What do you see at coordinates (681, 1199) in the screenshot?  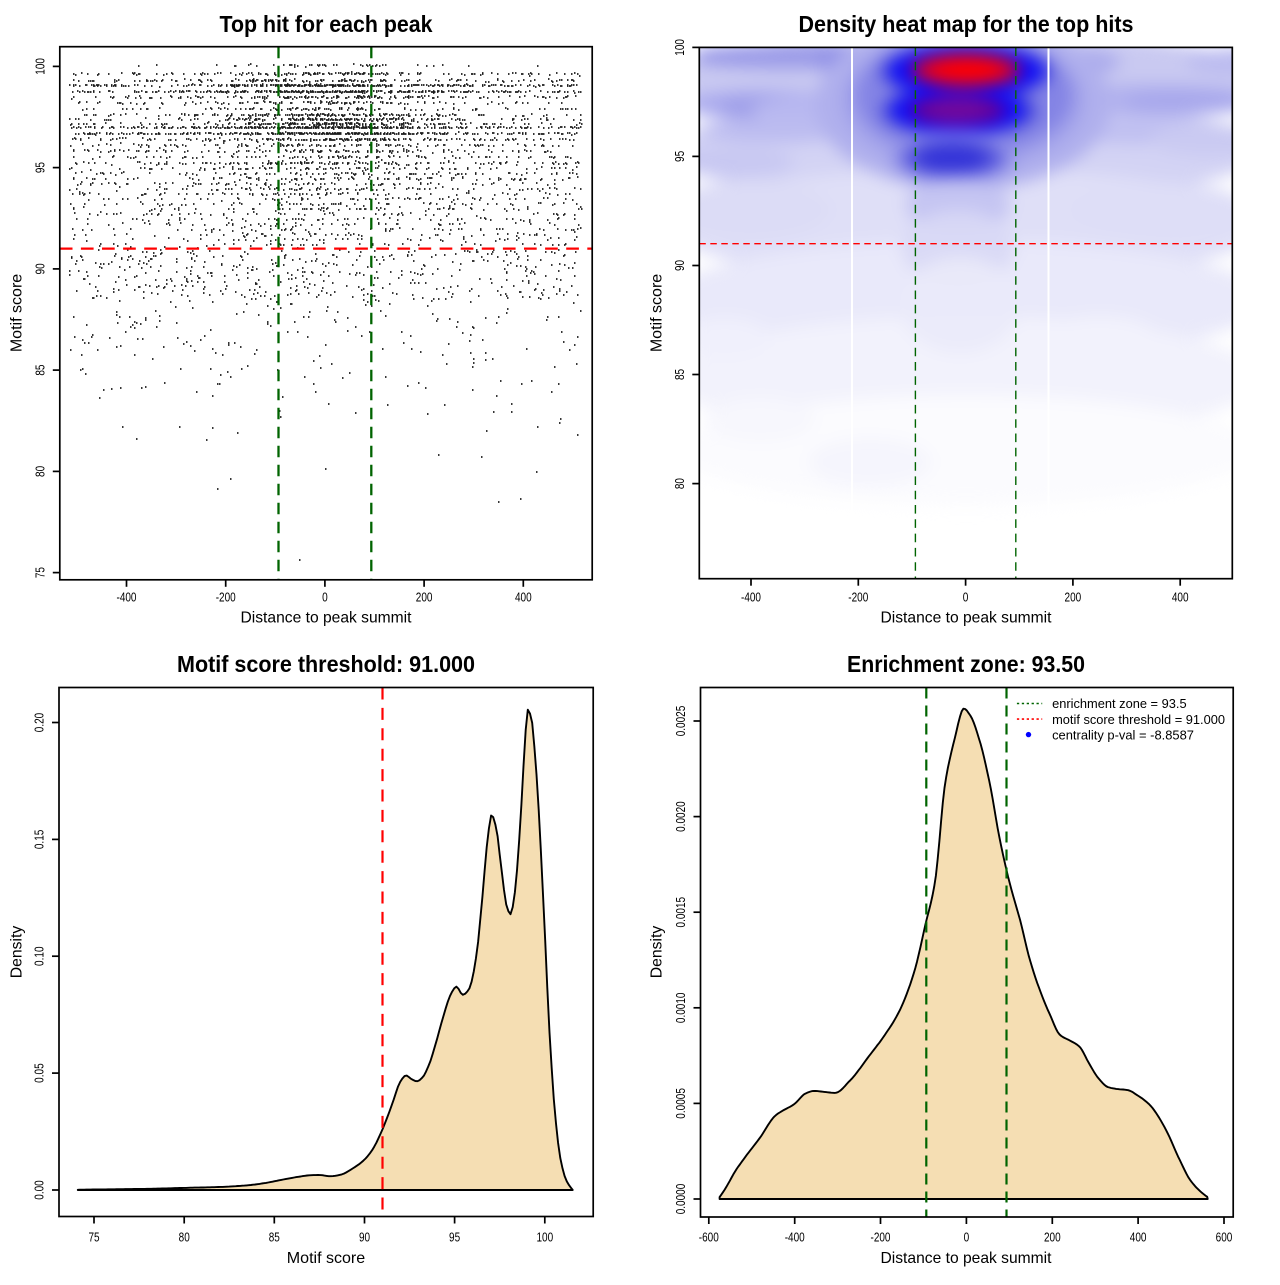 I see `svg-text: 0.0000` at bounding box center [681, 1199].